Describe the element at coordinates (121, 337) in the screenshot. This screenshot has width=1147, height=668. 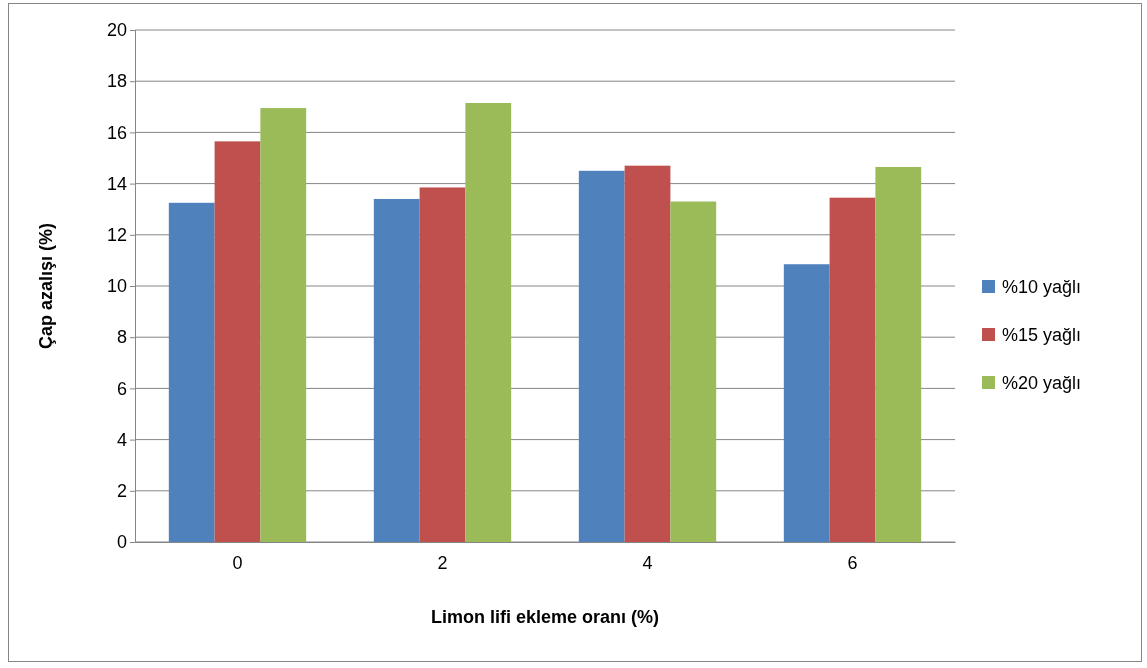
I see `y-tick-label: 8` at that location.